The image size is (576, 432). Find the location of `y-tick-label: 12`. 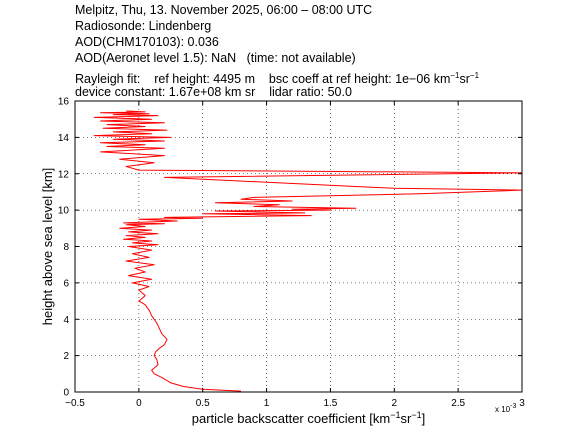

y-tick-label: 12 is located at coordinates (64, 174).